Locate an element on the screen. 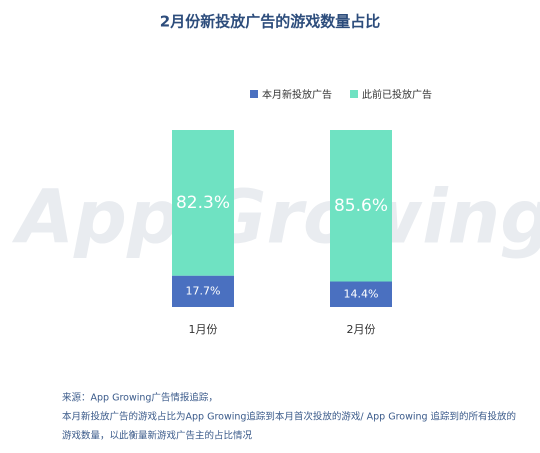 The height and width of the screenshot is (453, 540). x-tick-label: 1月份 is located at coordinates (203, 329).